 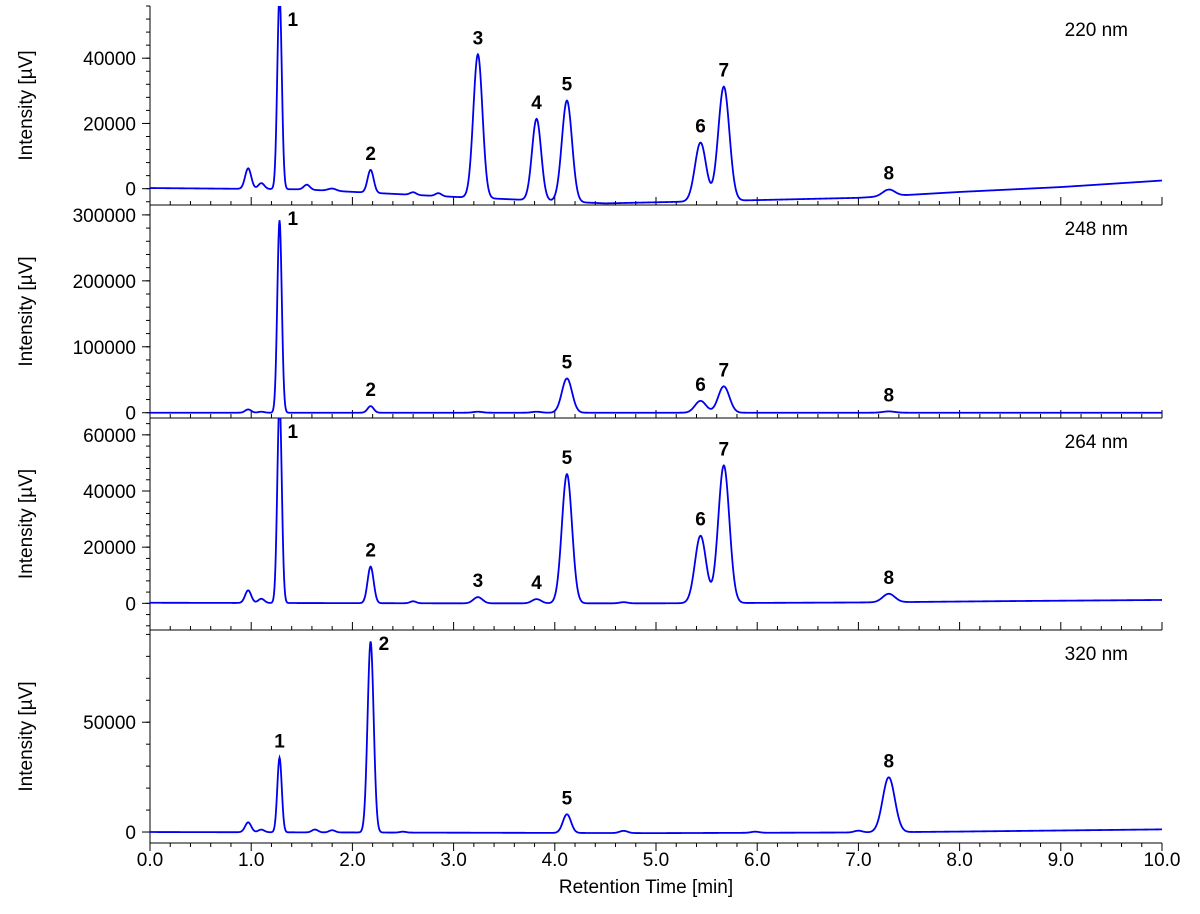 I want to click on wavelength-label: 248 nm, so click(x=1096, y=229).